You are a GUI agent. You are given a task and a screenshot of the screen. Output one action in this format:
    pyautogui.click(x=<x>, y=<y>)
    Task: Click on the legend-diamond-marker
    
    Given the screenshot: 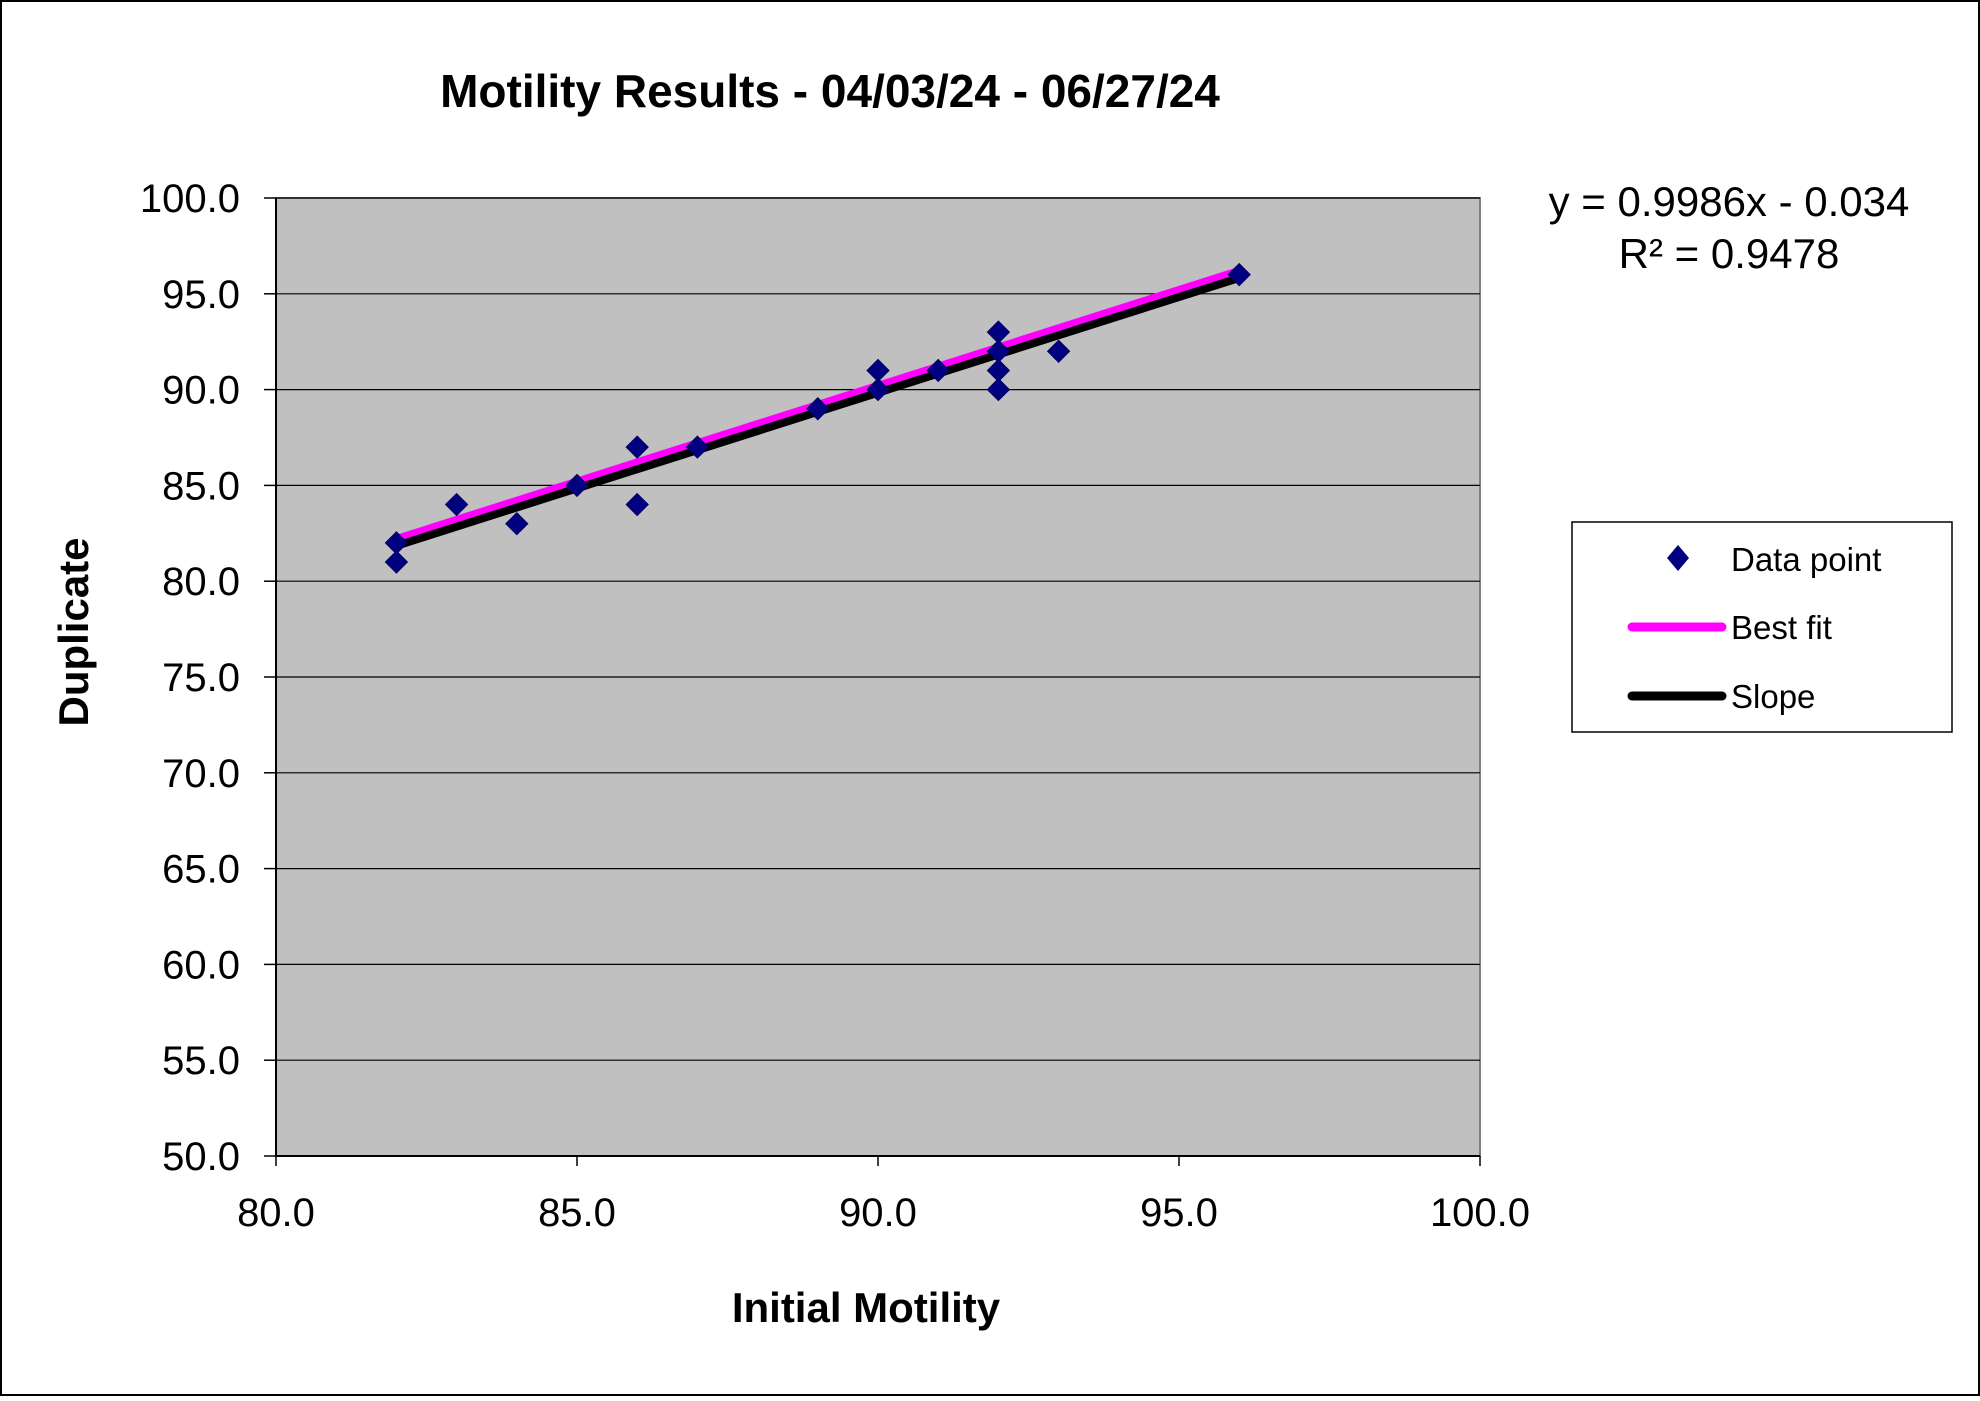 What is the action you would take?
    pyautogui.click(x=1678, y=558)
    